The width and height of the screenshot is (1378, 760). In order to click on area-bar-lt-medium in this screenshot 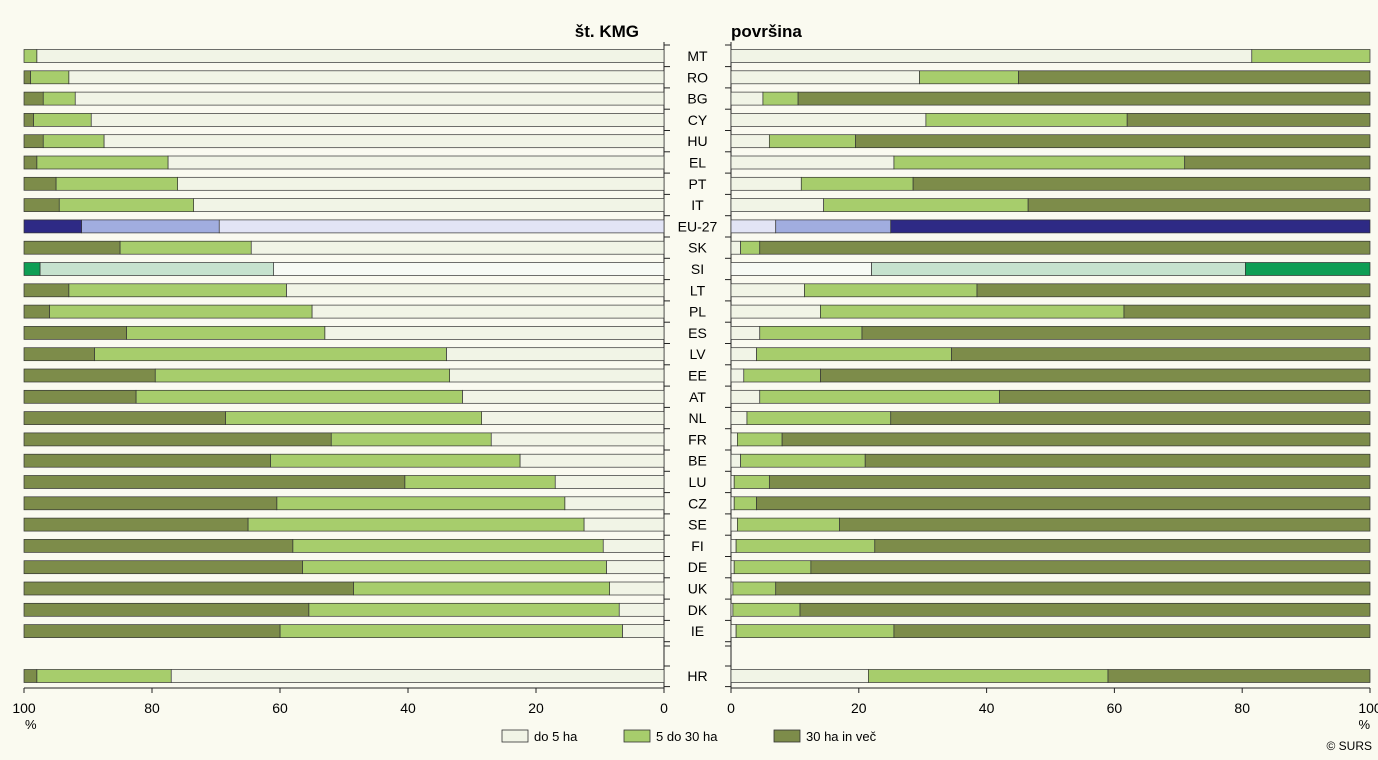, I will do `click(891, 290)`.